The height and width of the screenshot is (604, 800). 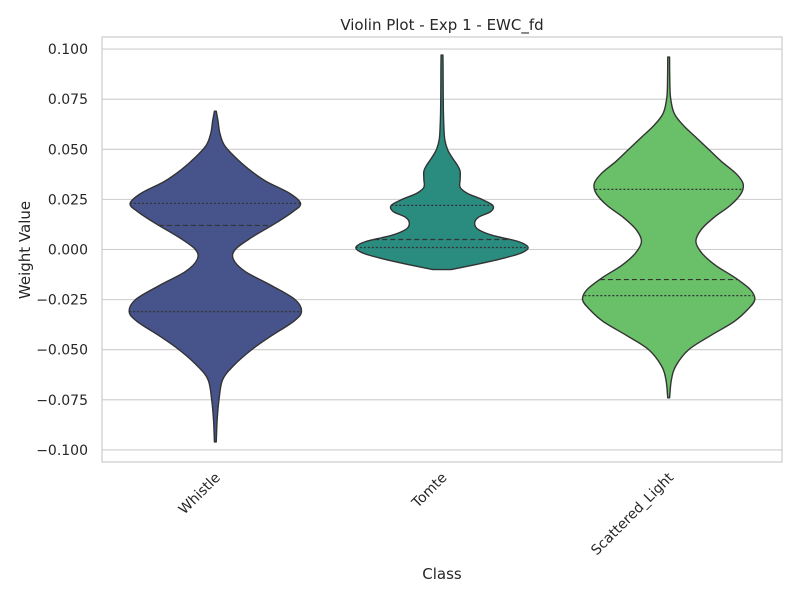 What do you see at coordinates (68, 50) in the screenshot?
I see `y-tick-label: 0.100` at bounding box center [68, 50].